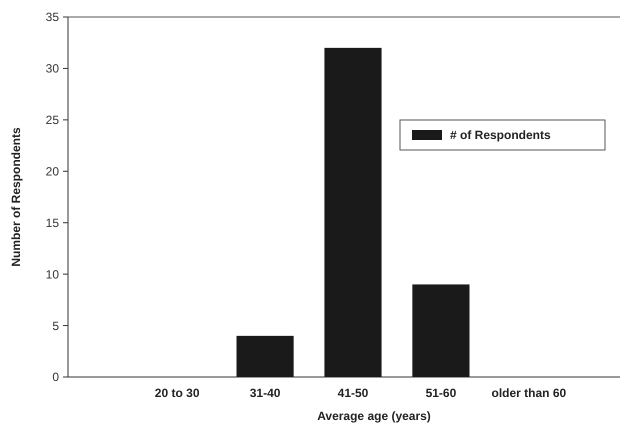 The height and width of the screenshot is (428, 625). Describe the element at coordinates (56, 325) in the screenshot. I see `y-tick-label: 5` at that location.